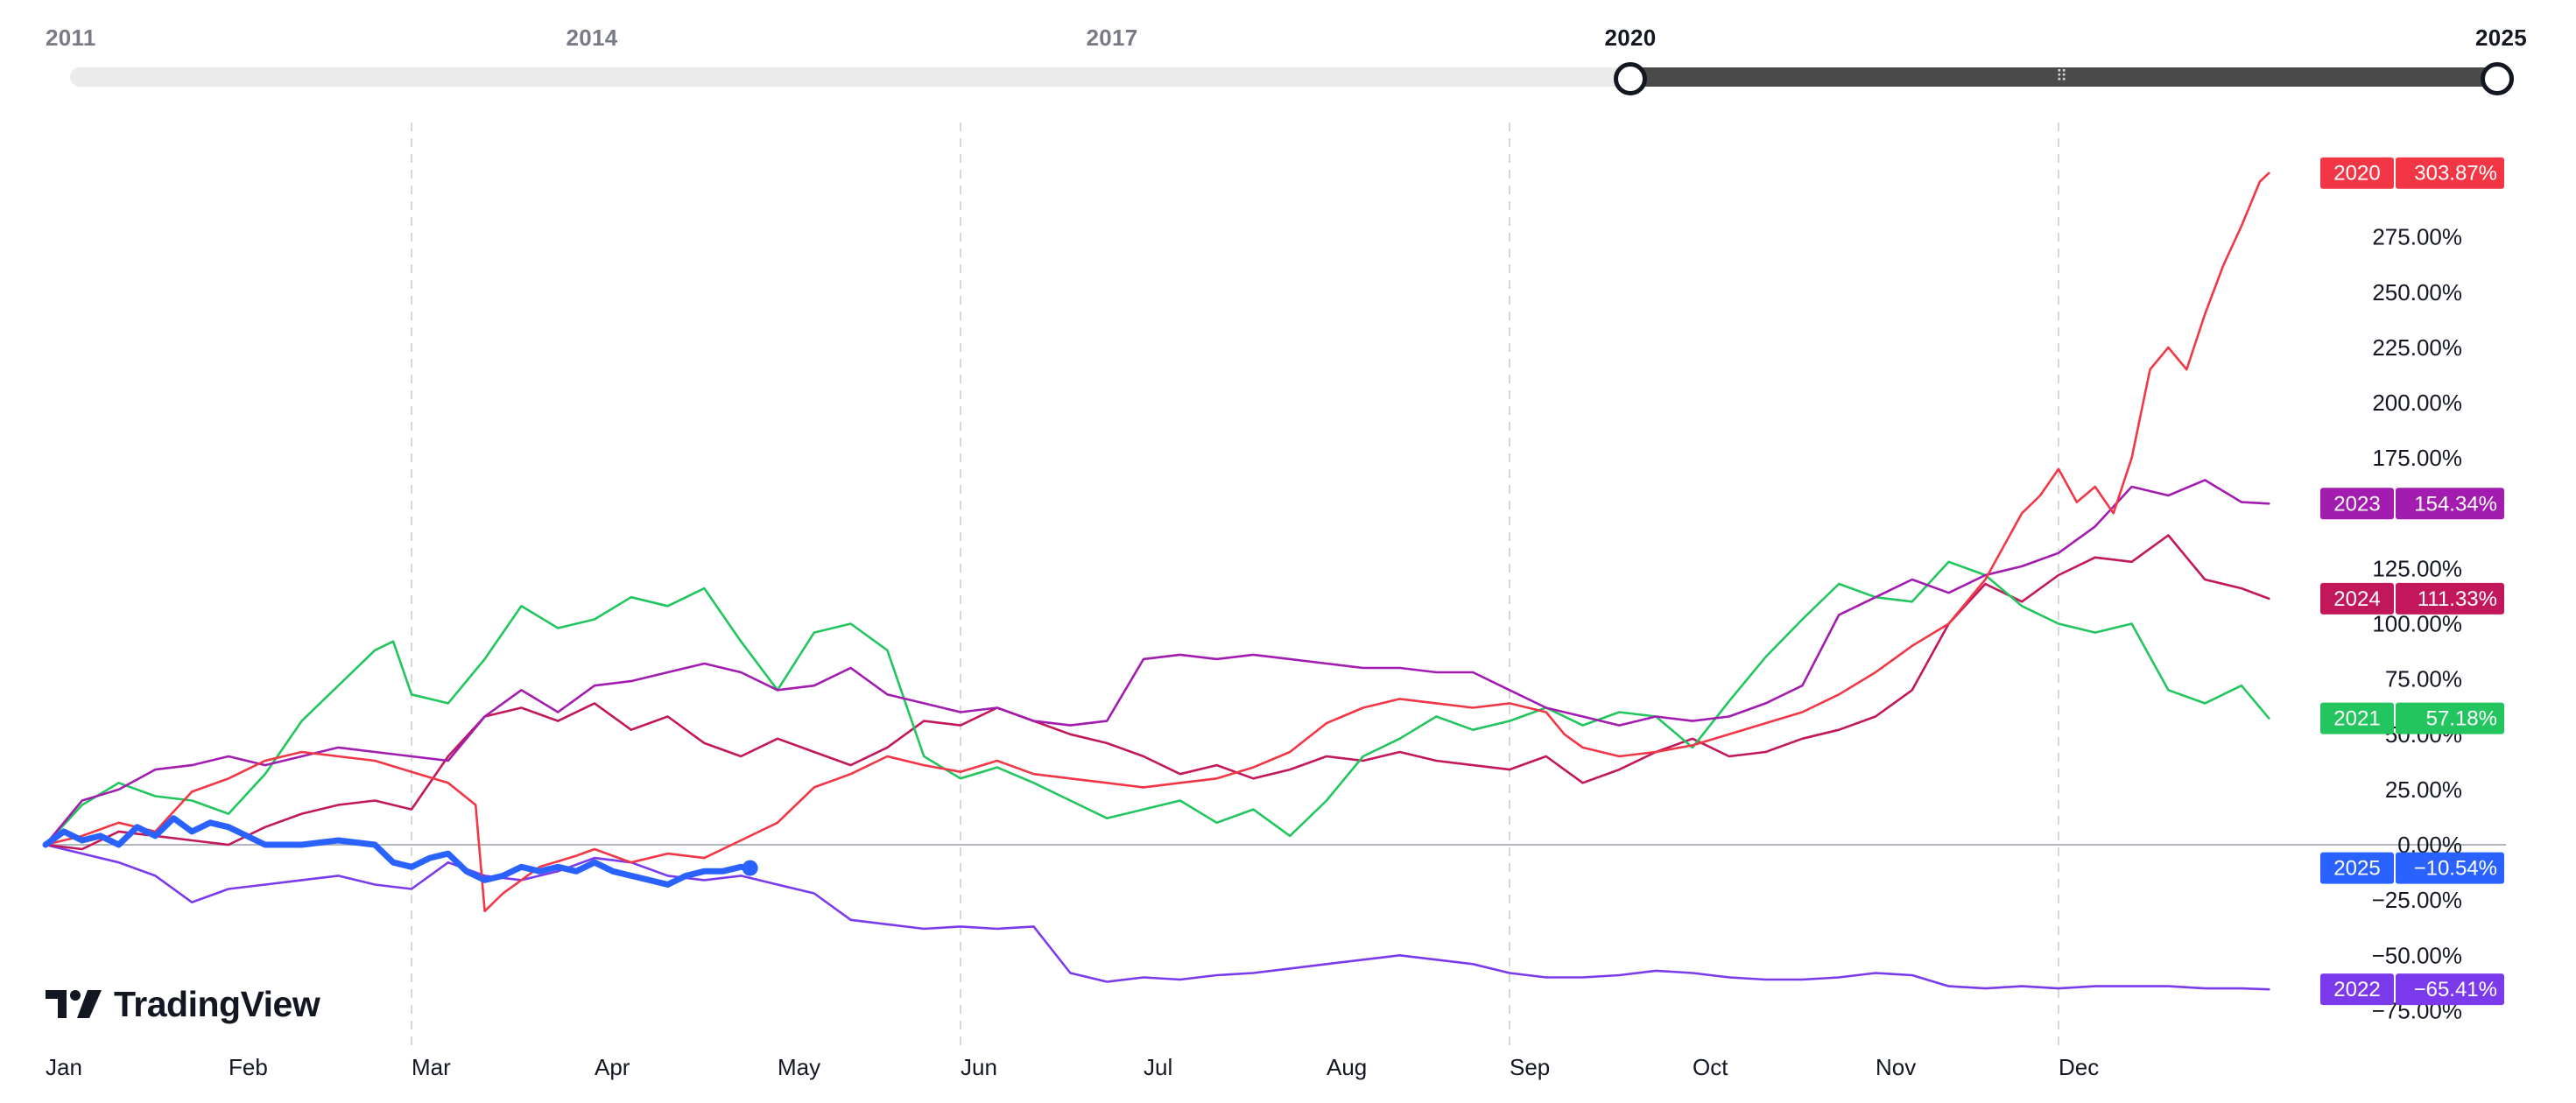 The image size is (2576, 1103). I want to click on series-badge-2023: 2023 154.34%, so click(2412, 504).